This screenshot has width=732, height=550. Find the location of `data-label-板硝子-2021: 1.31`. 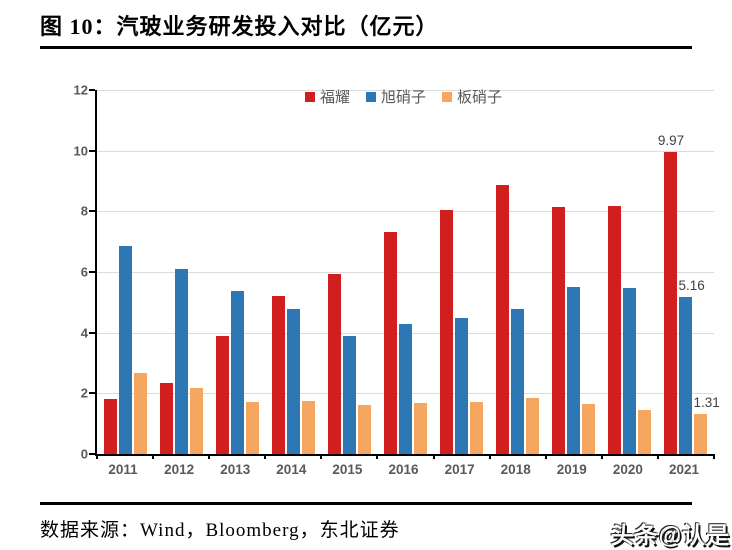

data-label-板硝子-2021: 1.31 is located at coordinates (706, 403).